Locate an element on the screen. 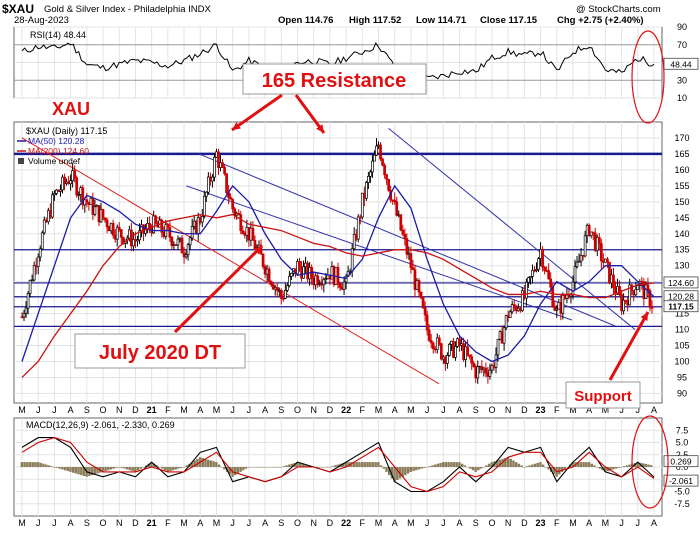 This screenshot has height=535, width=700. rsi-value-tag is located at coordinates (681, 63).